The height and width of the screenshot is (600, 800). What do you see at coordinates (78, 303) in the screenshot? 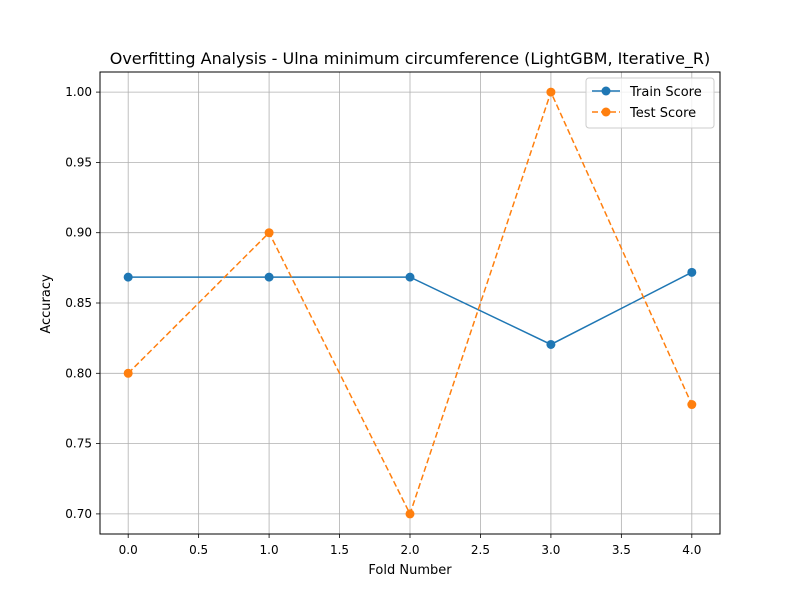
I see `y-tick-label: 0.85` at bounding box center [78, 303].